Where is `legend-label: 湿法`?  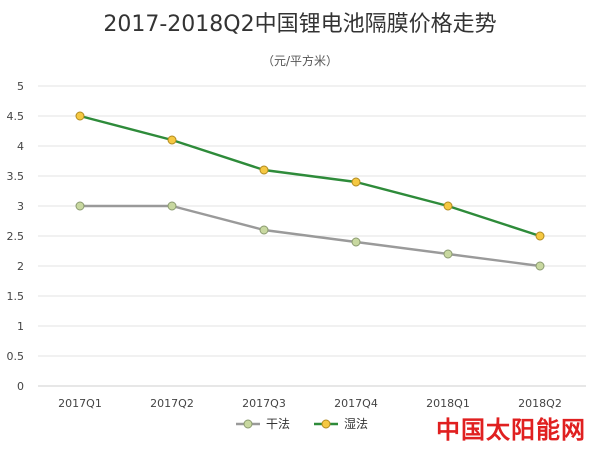 legend-label: 湿法 is located at coordinates (356, 423).